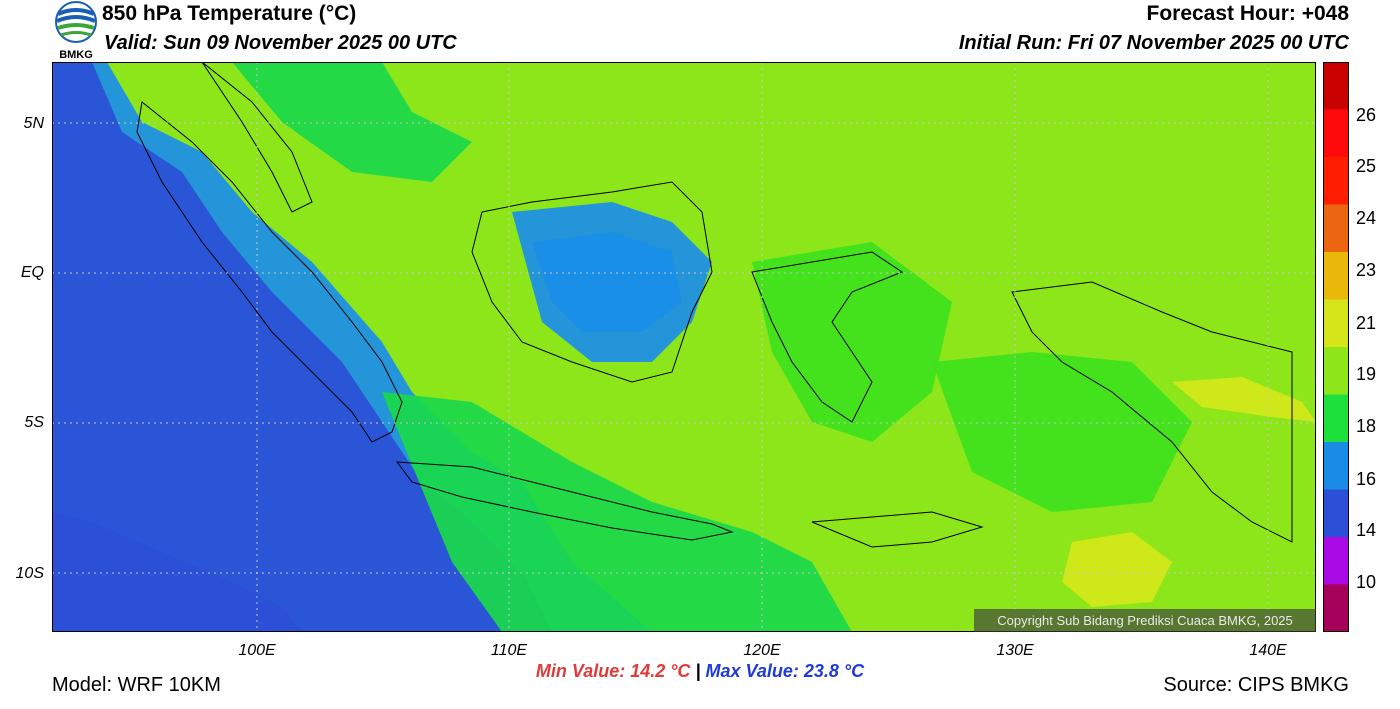 The width and height of the screenshot is (1400, 709). What do you see at coordinates (509, 650) in the screenshot?
I see `lon-label-110e: 110E` at bounding box center [509, 650].